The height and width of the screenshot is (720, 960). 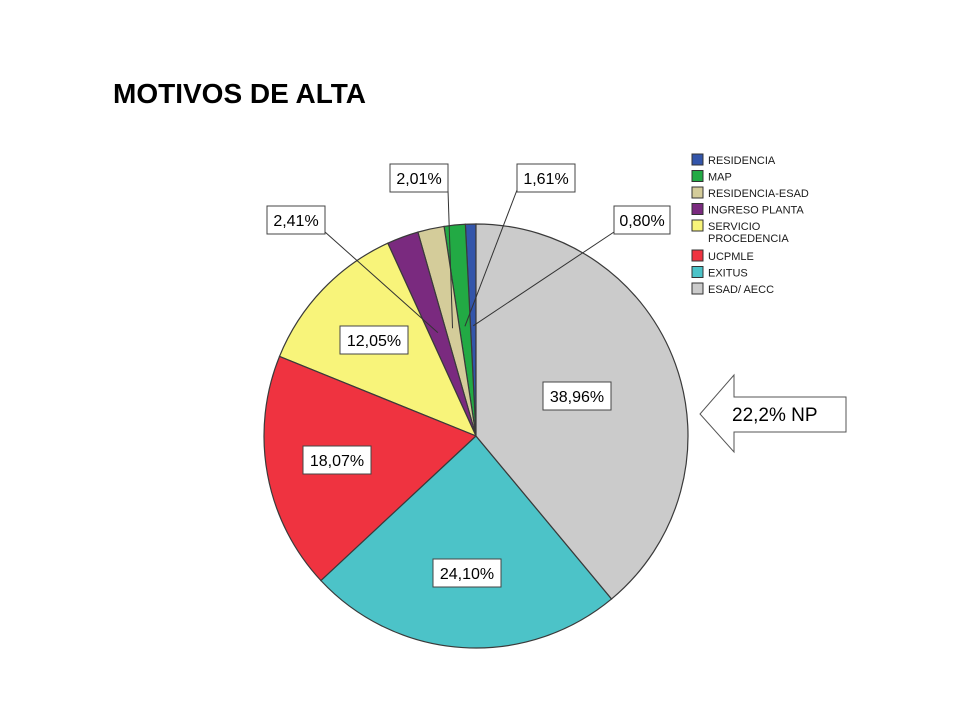 I want to click on callout-text: 22,2% NP, so click(x=775, y=415).